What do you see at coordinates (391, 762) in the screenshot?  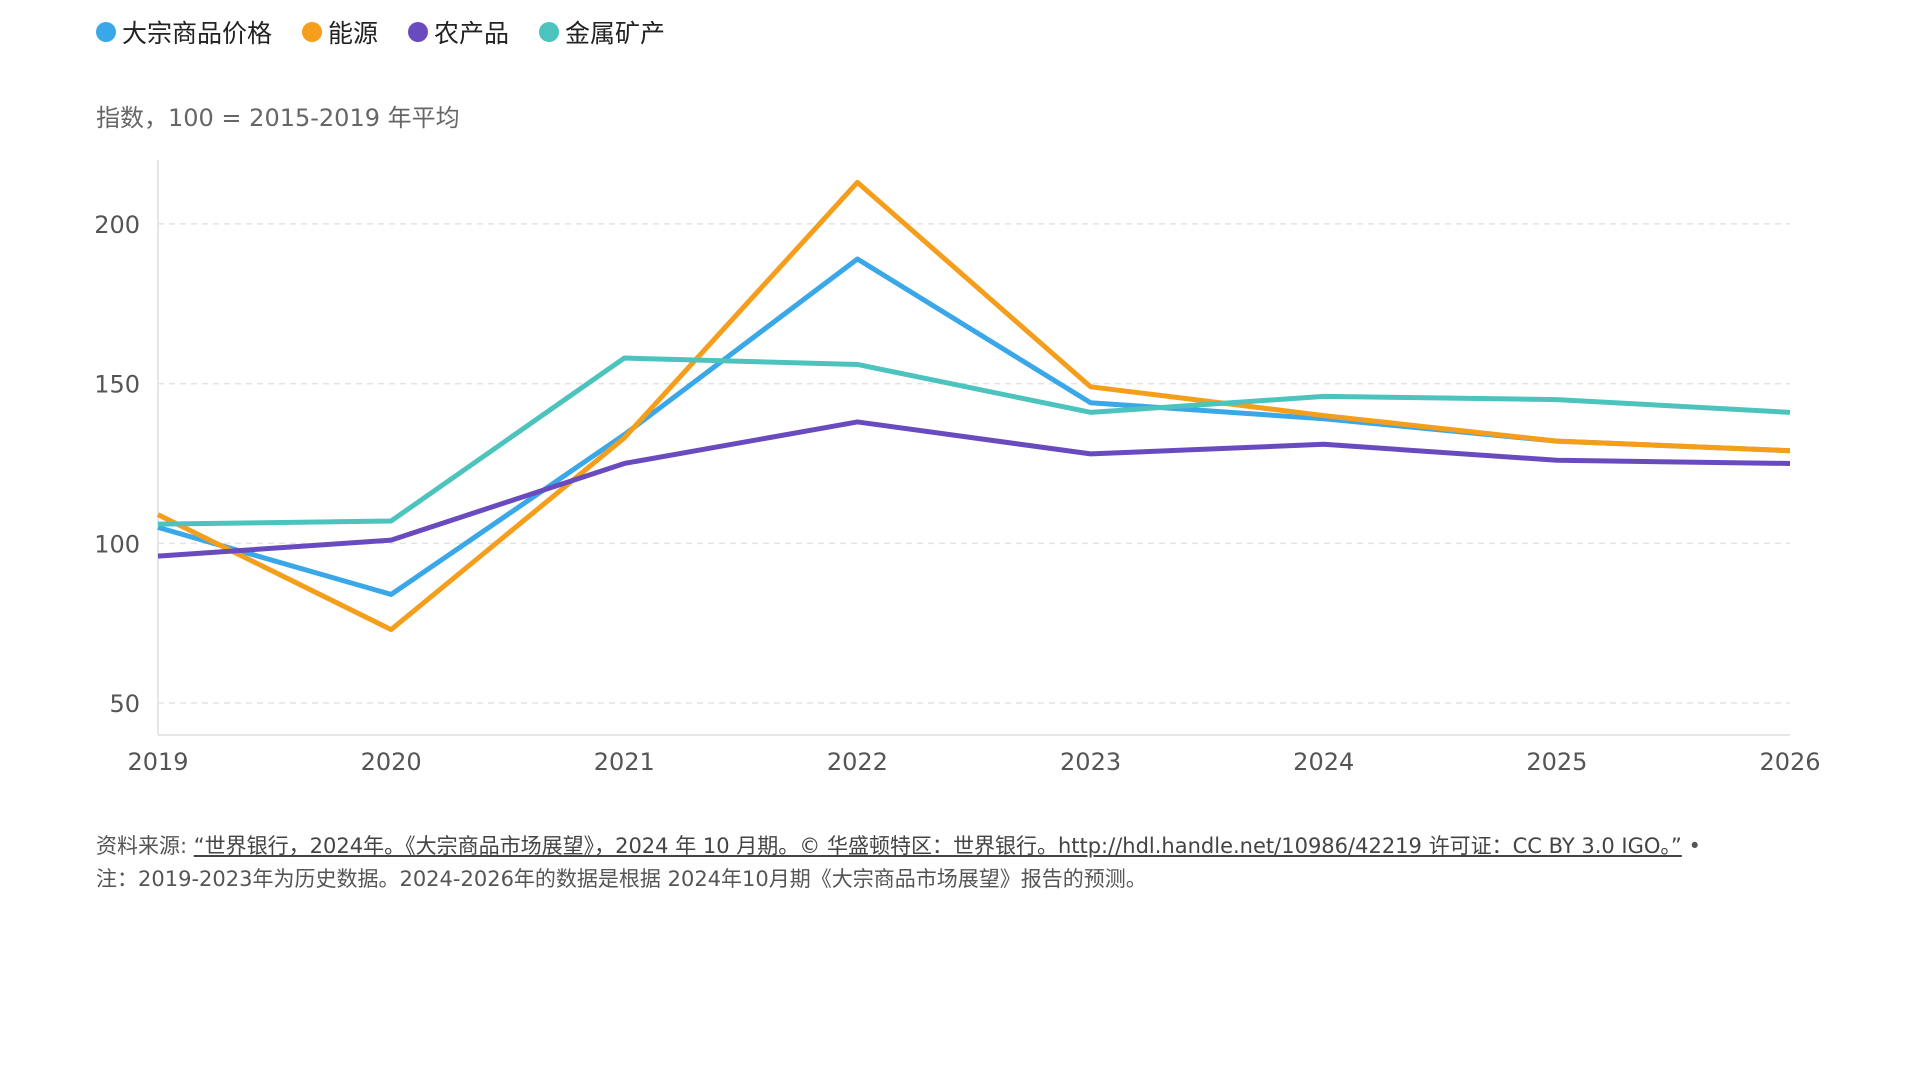 I see `x-tick-label: 2020` at bounding box center [391, 762].